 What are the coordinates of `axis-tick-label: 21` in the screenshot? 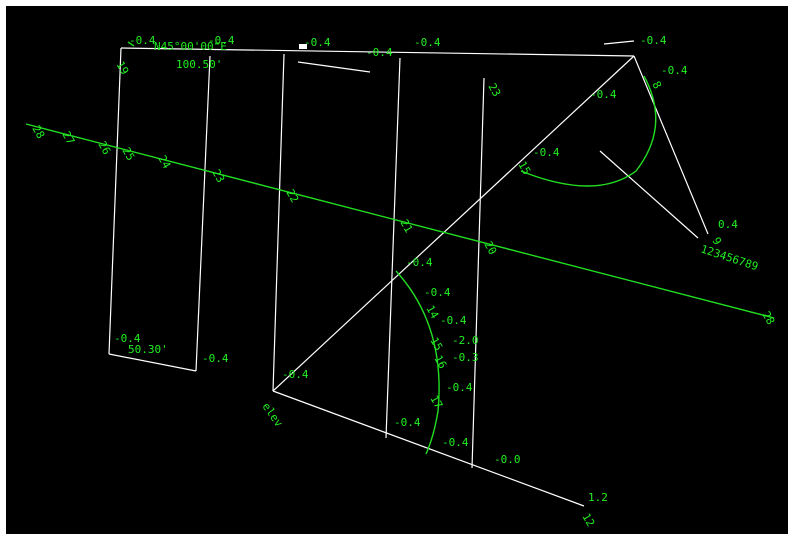 It's located at (406, 226).